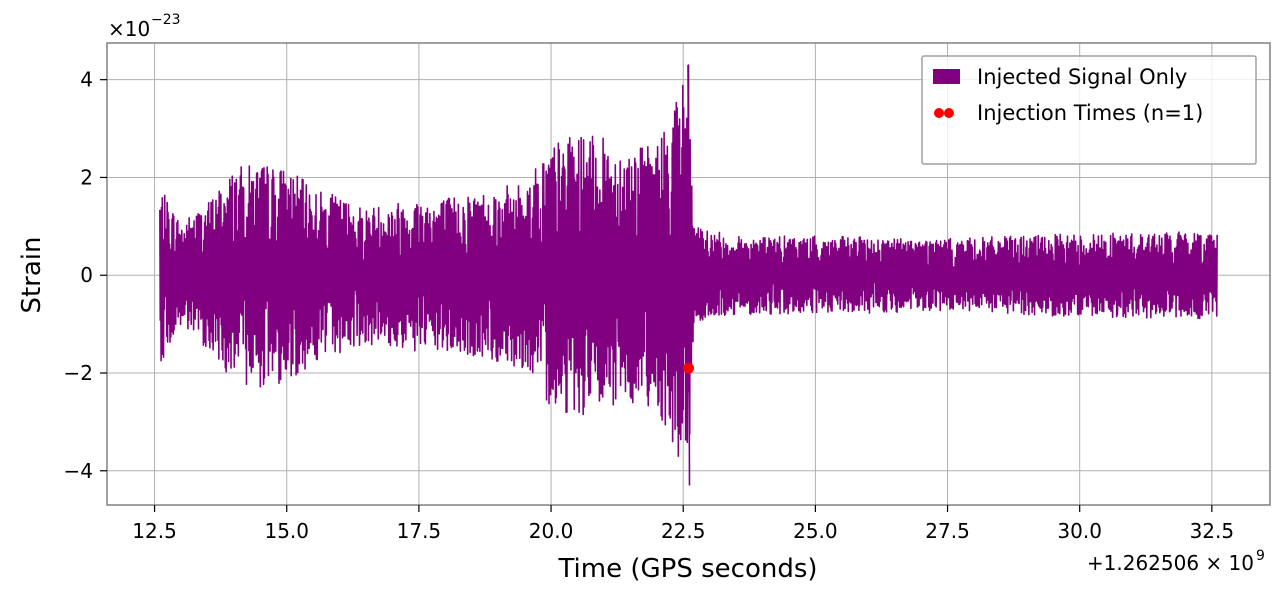  What do you see at coordinates (1170, 563) in the screenshot?
I see `x-offset-label: +1.262506 × 10` at bounding box center [1170, 563].